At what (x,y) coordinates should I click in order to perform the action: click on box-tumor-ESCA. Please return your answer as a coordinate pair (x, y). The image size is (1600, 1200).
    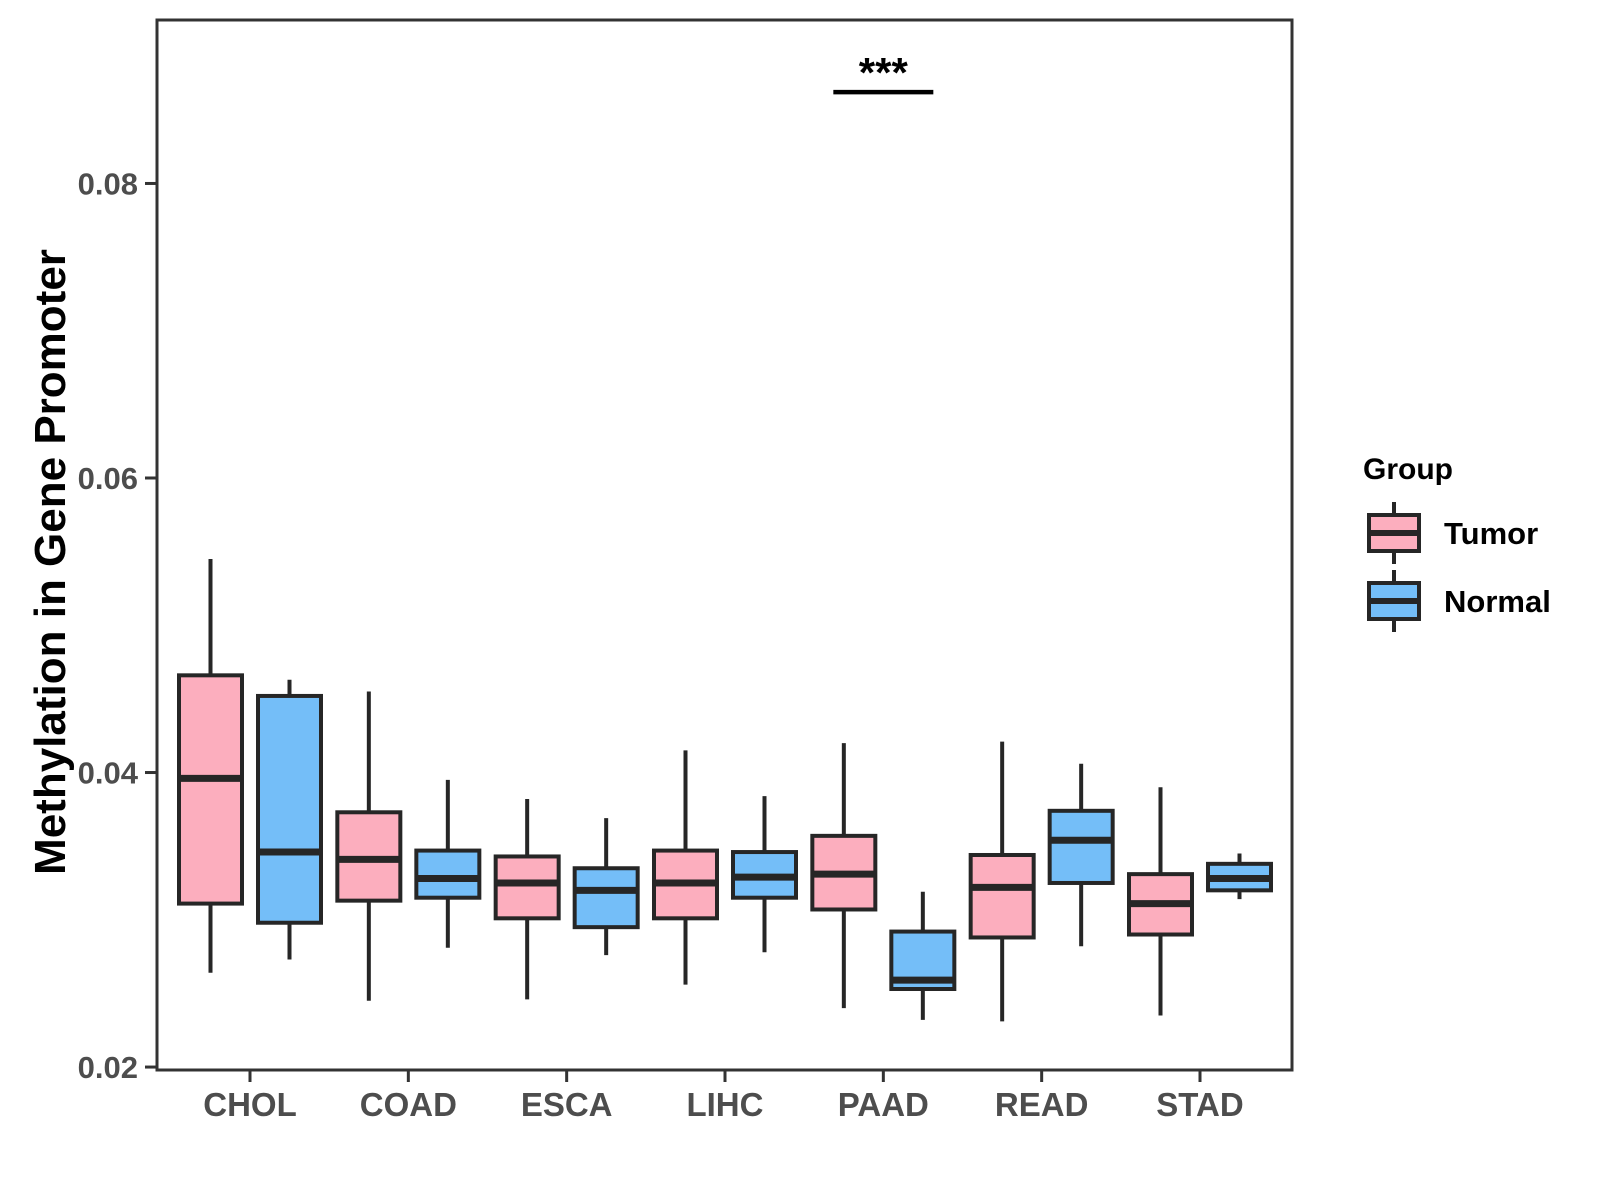
    Looking at the image, I should click on (527, 887).